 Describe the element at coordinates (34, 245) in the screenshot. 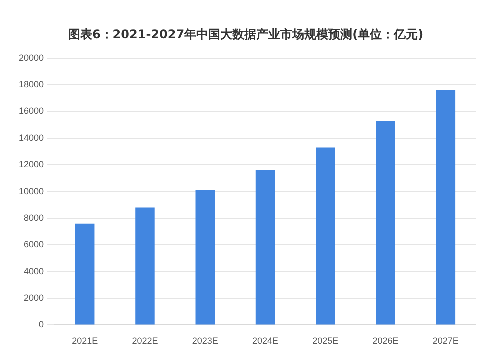

I see `y-tick-label: 6000` at that location.